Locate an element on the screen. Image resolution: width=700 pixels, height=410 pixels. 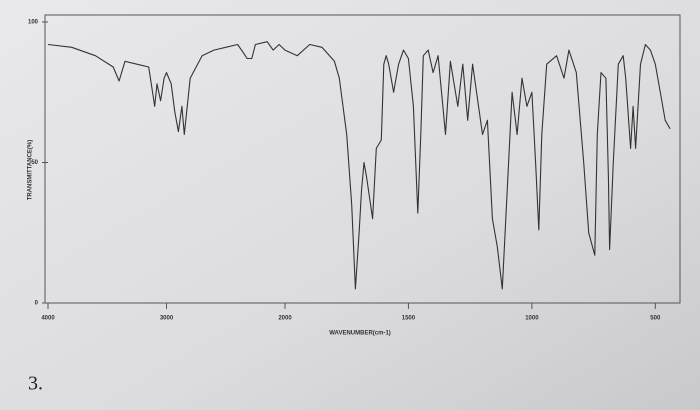
y-tick-label: 50 is located at coordinates (34, 163).